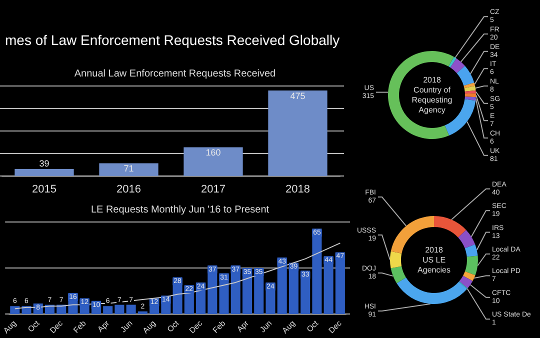 Image resolution: width=540 pixels, height=338 pixels. What do you see at coordinates (298, 190) in the screenshot?
I see `x-tick-label: 2018` at bounding box center [298, 190].